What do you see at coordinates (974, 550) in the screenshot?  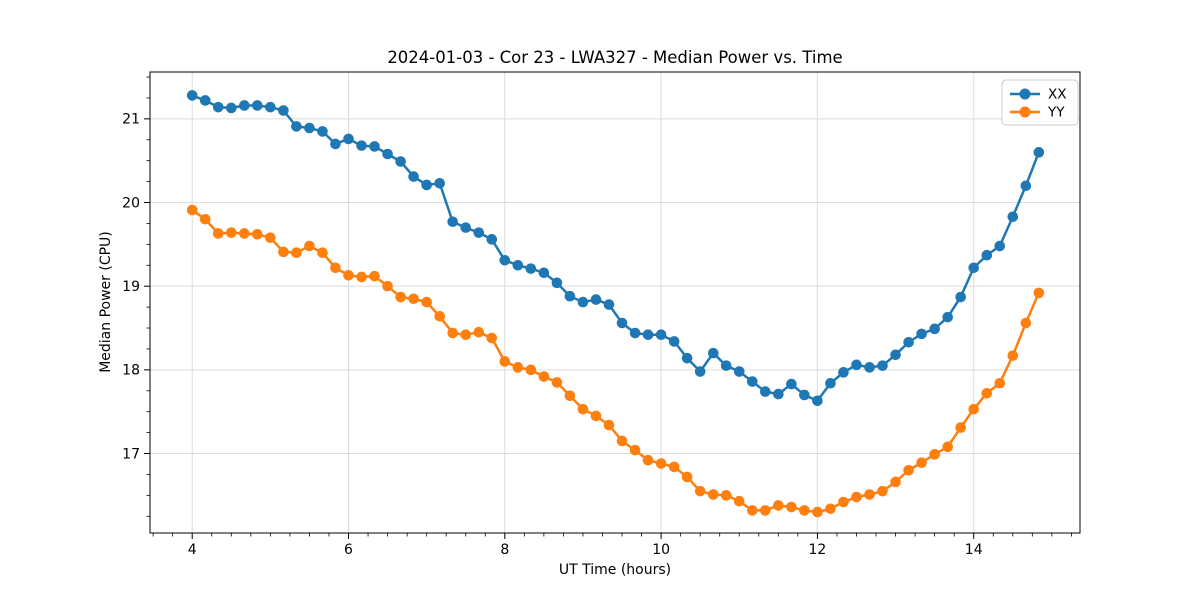 I see `svg-text: 14` at bounding box center [974, 550].